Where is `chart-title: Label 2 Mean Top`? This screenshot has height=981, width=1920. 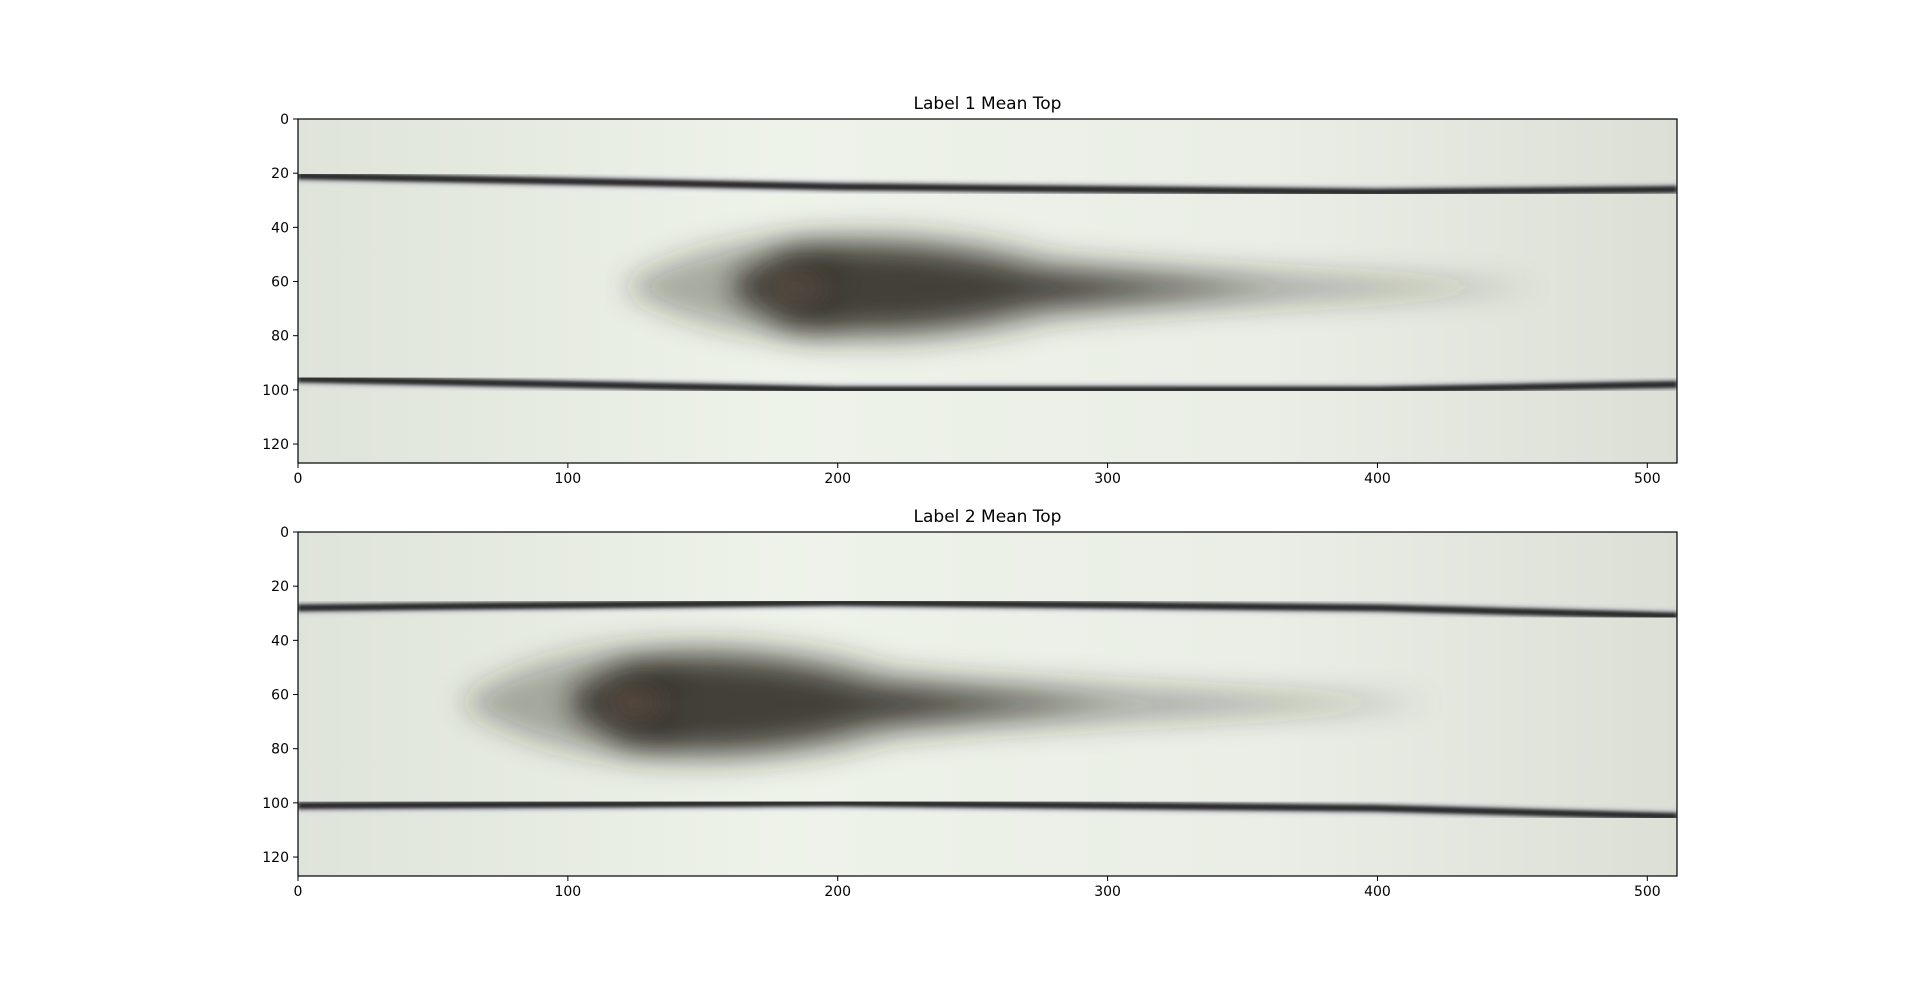 chart-title: Label 2 Mean Top is located at coordinates (988, 517).